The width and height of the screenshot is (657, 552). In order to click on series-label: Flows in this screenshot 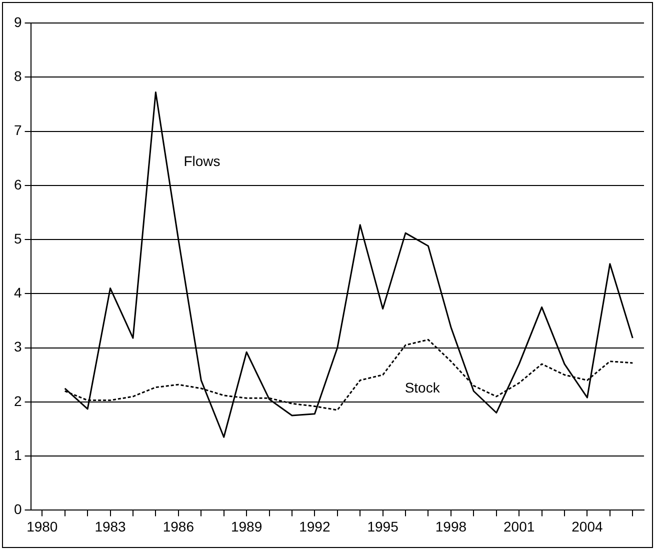, I will do `click(202, 161)`.